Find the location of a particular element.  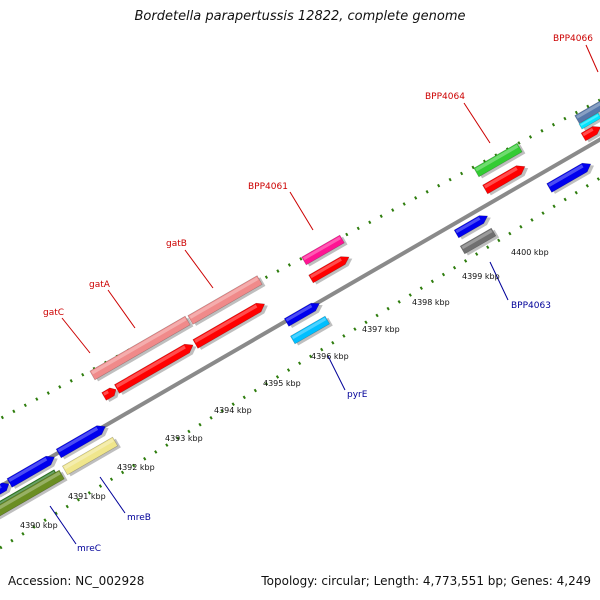

feature-blue-left is located at coordinates (6, 490).